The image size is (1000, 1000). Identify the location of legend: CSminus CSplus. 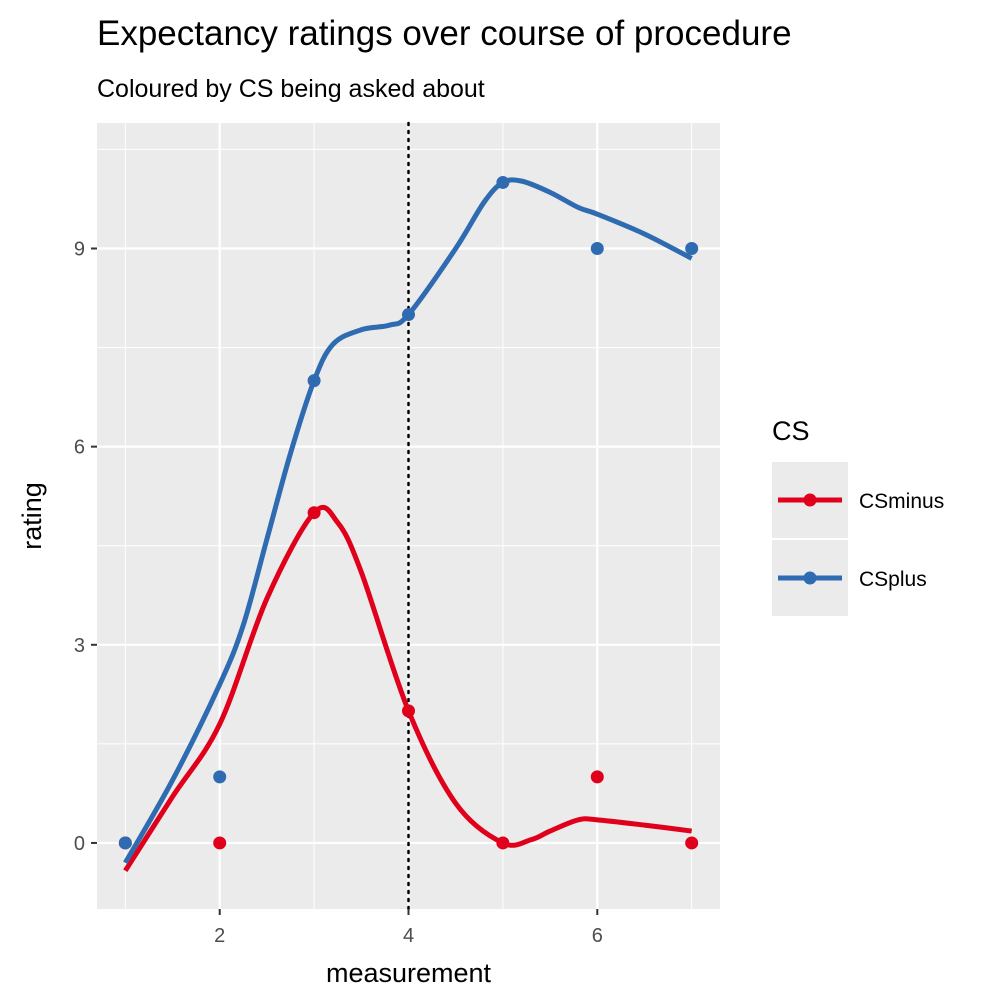
(858, 539).